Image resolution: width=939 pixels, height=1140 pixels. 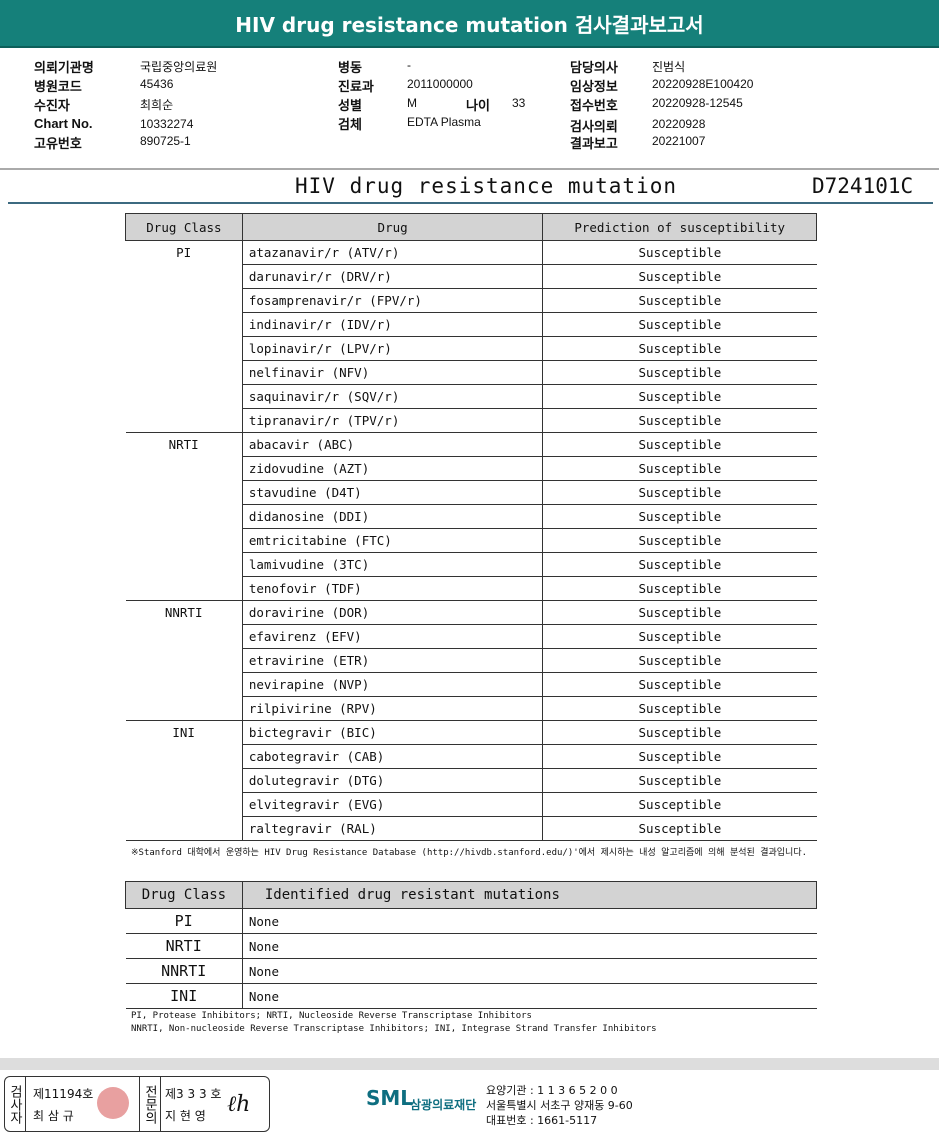 What do you see at coordinates (443, 1105) in the screenshot?
I see `organization-name: 삼광의료재단` at bounding box center [443, 1105].